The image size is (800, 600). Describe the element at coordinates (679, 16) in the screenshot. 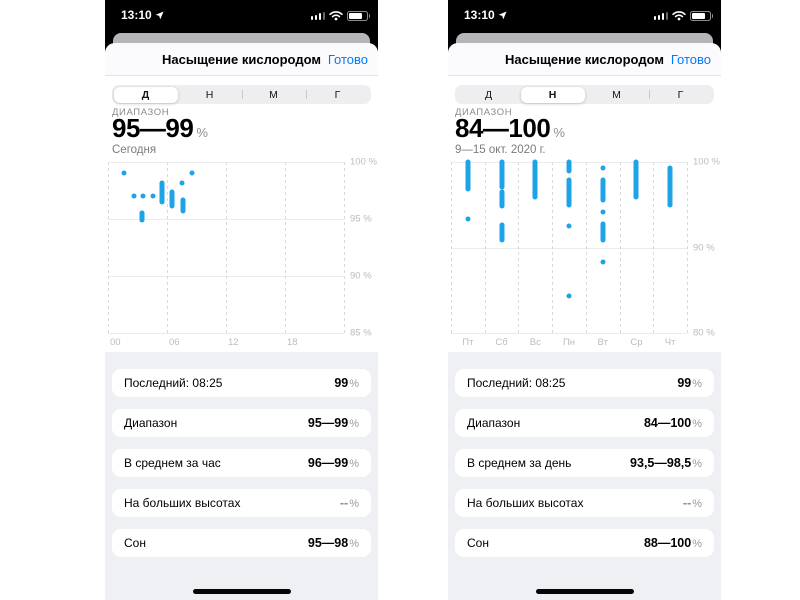

I see `wifi-icon` at that location.